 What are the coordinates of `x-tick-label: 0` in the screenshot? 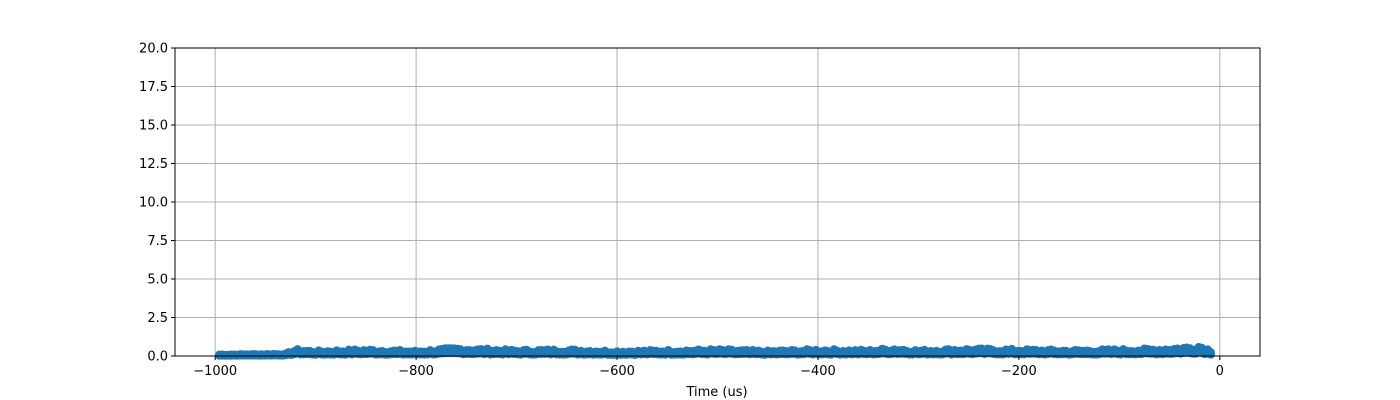 It's located at (1220, 371).